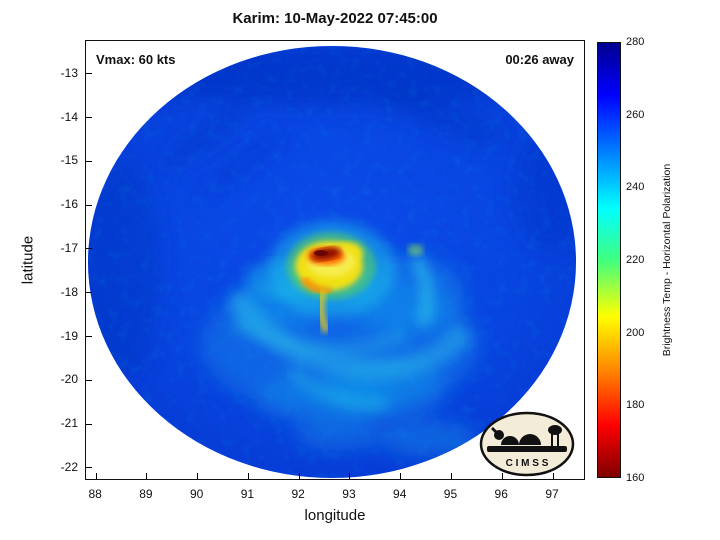  I want to click on cimss-logo-silhouette, so click(527, 438).